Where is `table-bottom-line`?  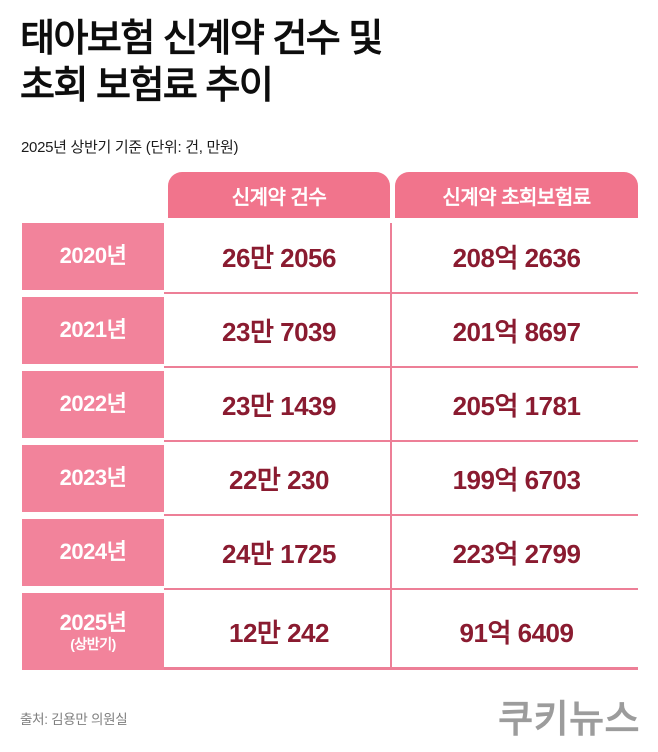 table-bottom-line is located at coordinates (401, 668).